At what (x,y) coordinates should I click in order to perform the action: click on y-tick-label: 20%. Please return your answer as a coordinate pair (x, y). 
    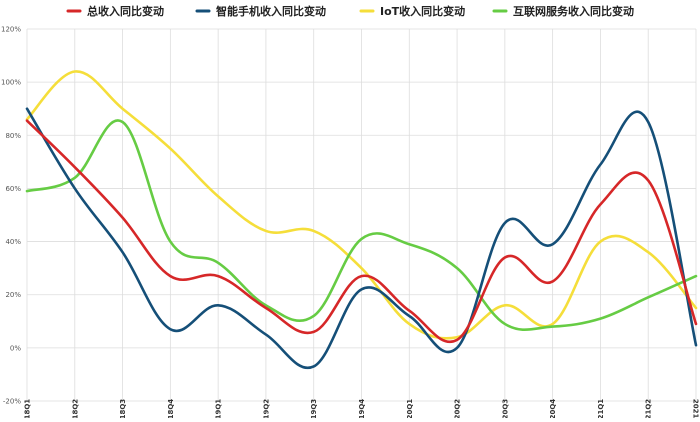
    Looking at the image, I should click on (13, 295).